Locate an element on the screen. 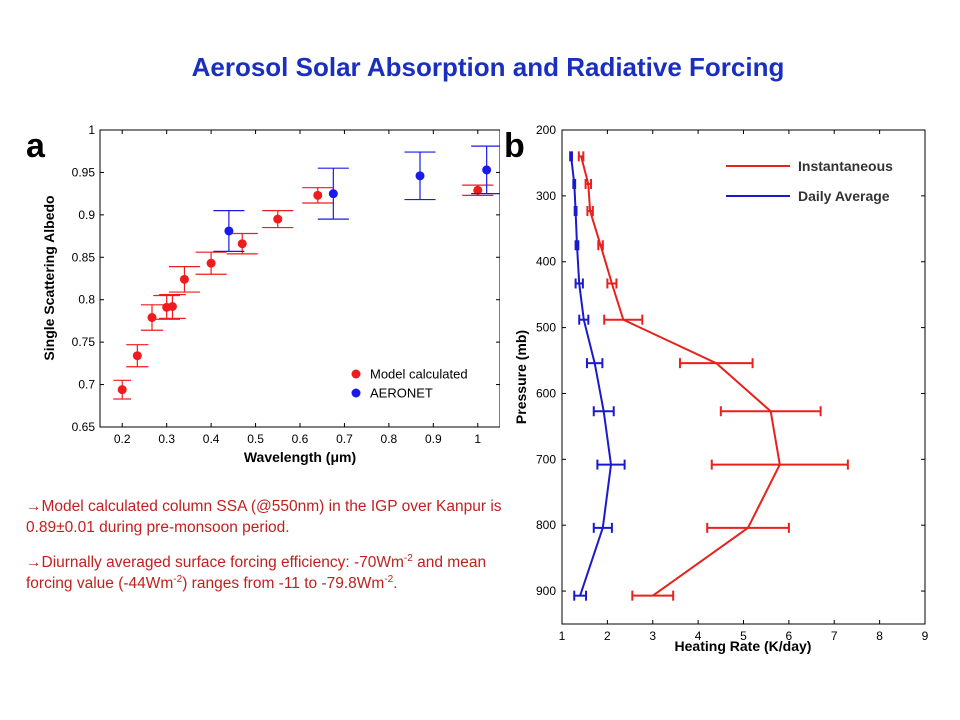 This screenshot has height=720, width=960. heating-y-tick-label: 800 is located at coordinates (546, 525).